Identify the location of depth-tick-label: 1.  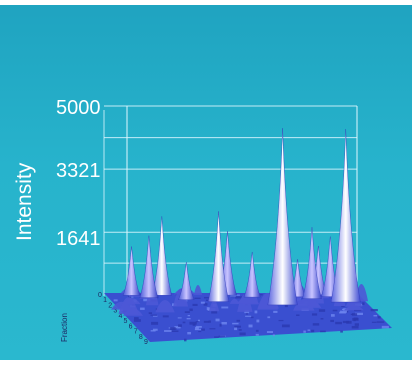
(105, 300).